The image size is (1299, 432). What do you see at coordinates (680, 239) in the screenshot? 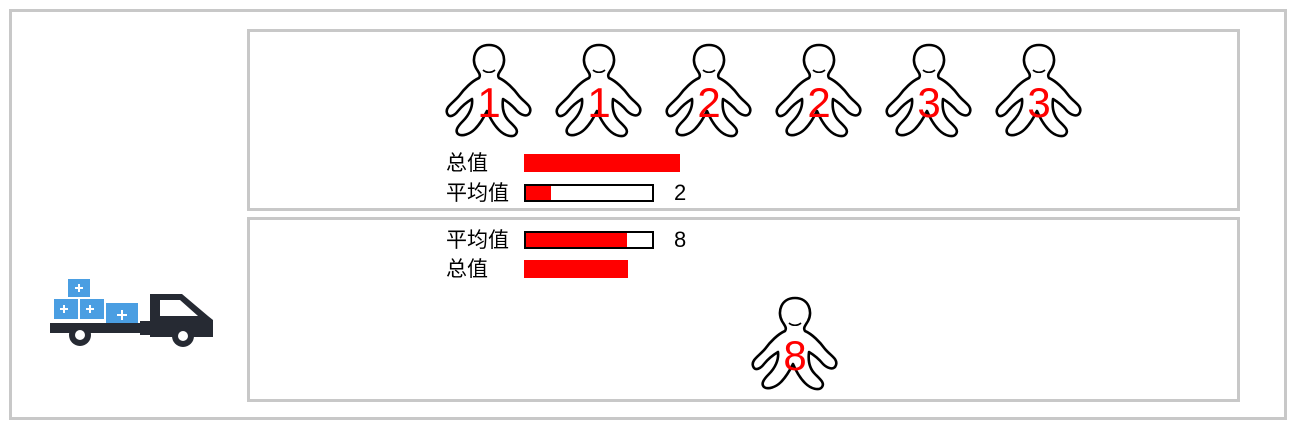
I see `average-value: 8` at bounding box center [680, 239].